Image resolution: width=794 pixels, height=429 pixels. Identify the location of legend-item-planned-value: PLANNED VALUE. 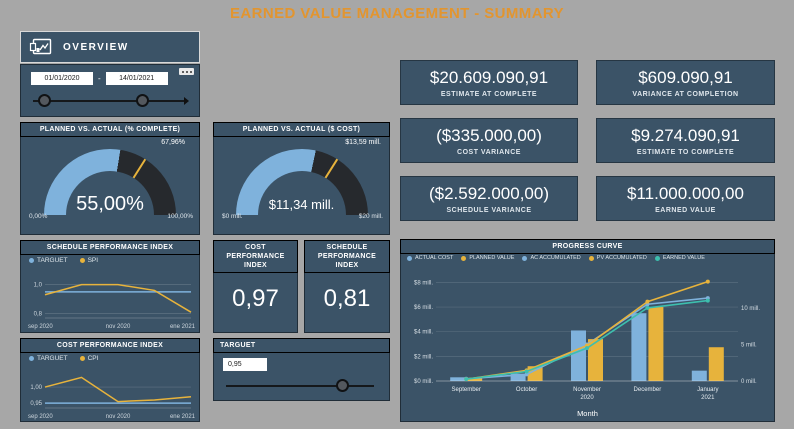
(487, 258).